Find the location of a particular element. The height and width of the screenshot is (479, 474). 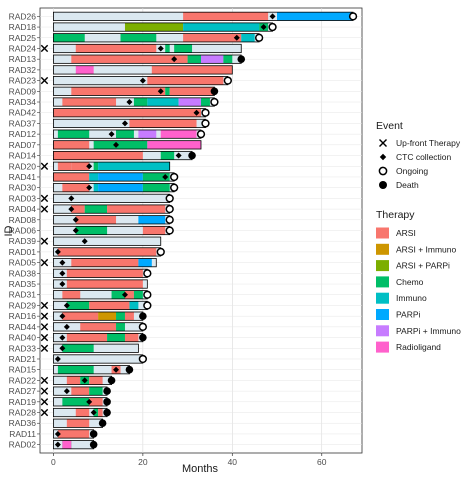

y-tick-label: RAD26 is located at coordinates (23, 16).